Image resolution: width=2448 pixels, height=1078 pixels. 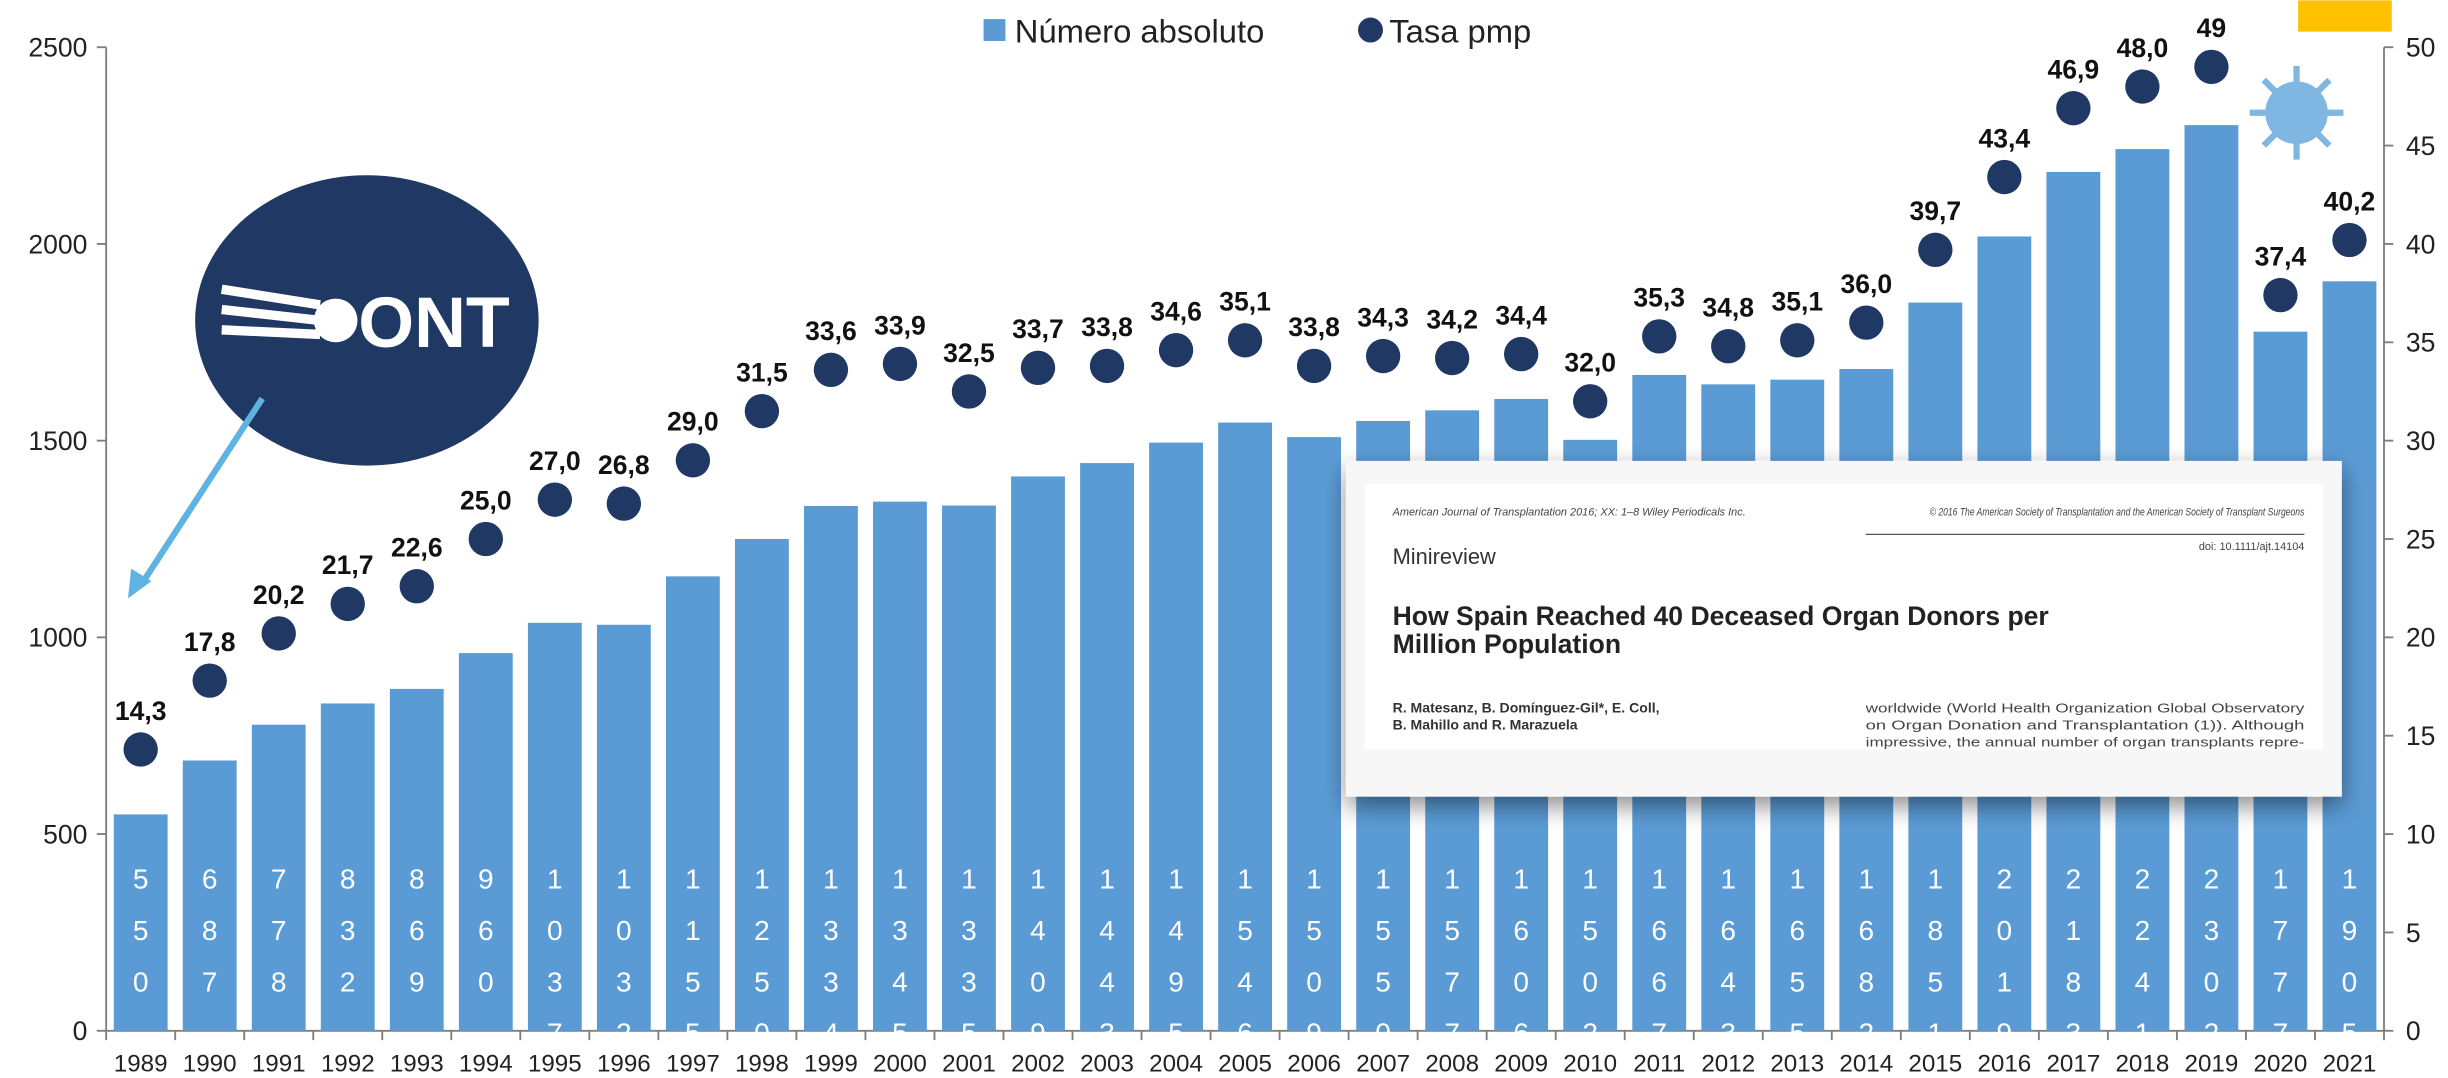 I want to click on arrow, so click(x=201, y=492).